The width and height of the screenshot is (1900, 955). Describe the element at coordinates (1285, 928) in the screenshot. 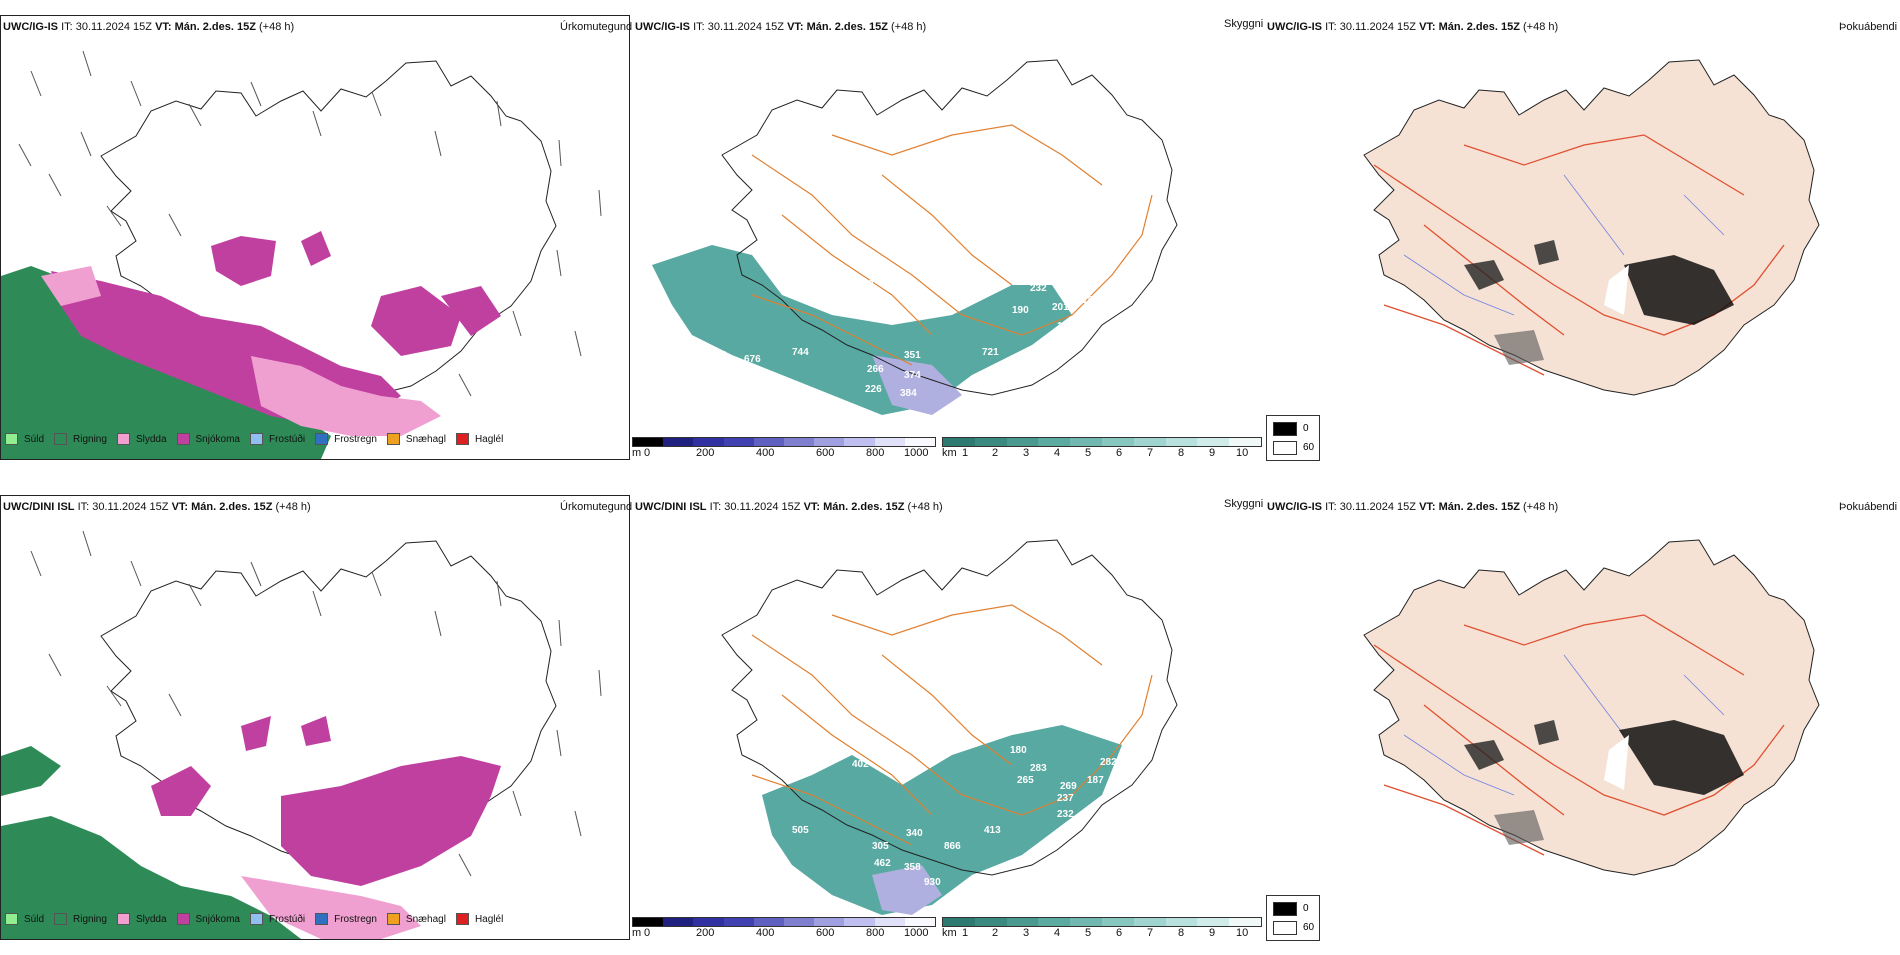

I see `fog-legend-swatch-light` at that location.